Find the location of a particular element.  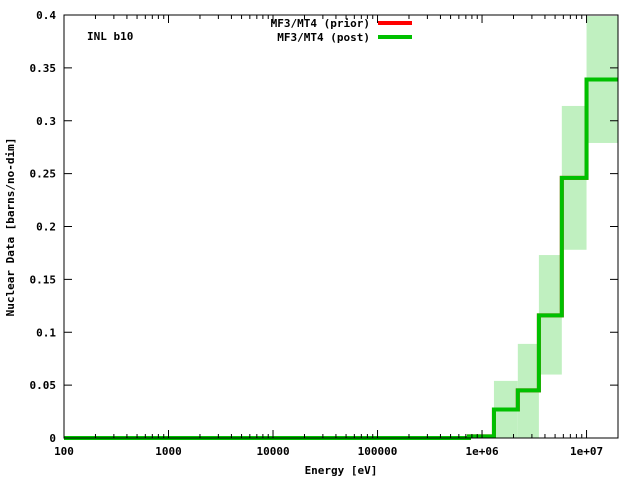

y-tick-label: 0.15 is located at coordinates (43, 279).